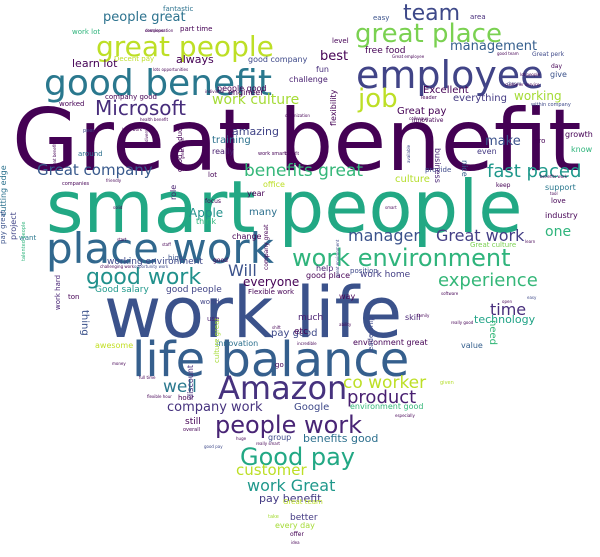 Image resolution: width=600 pixels, height=557 pixels. What do you see at coordinates (337, 258) in the screenshot?
I see `cloud-word-tiny: great environment` at bounding box center [337, 258].